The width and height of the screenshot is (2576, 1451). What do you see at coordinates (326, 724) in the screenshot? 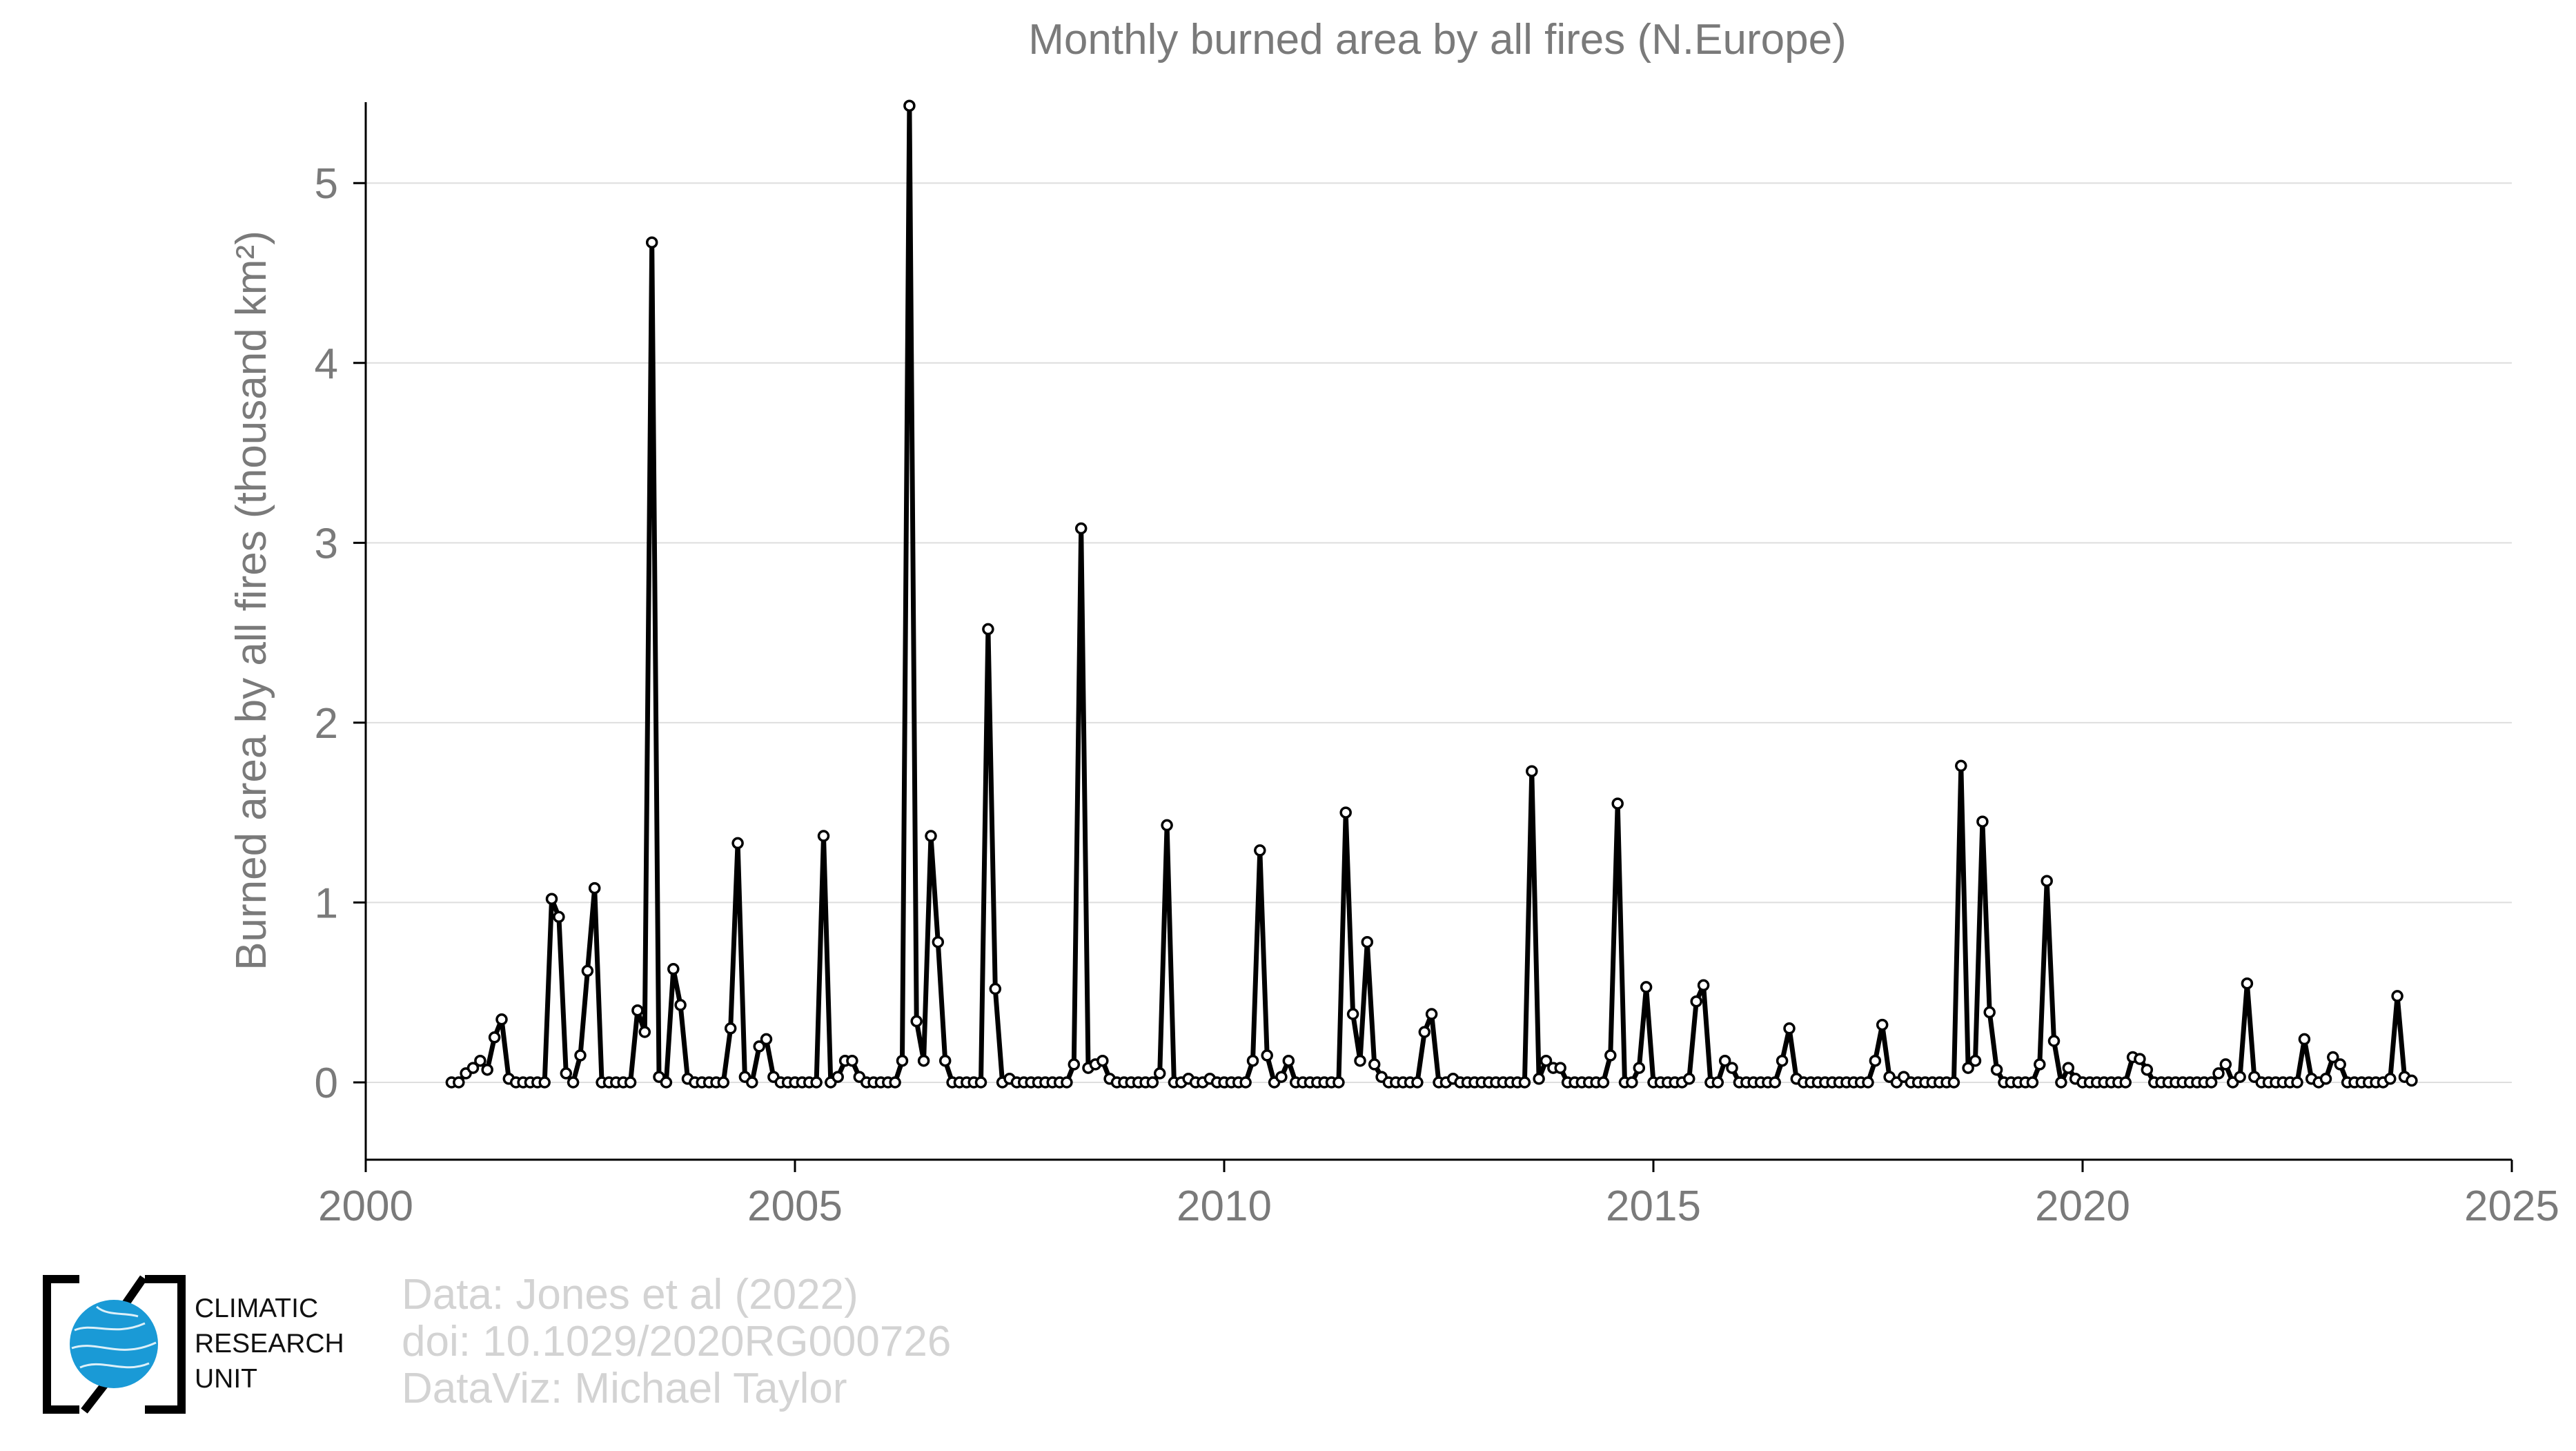
I see `y-tick-label-2: 2` at bounding box center [326, 724].